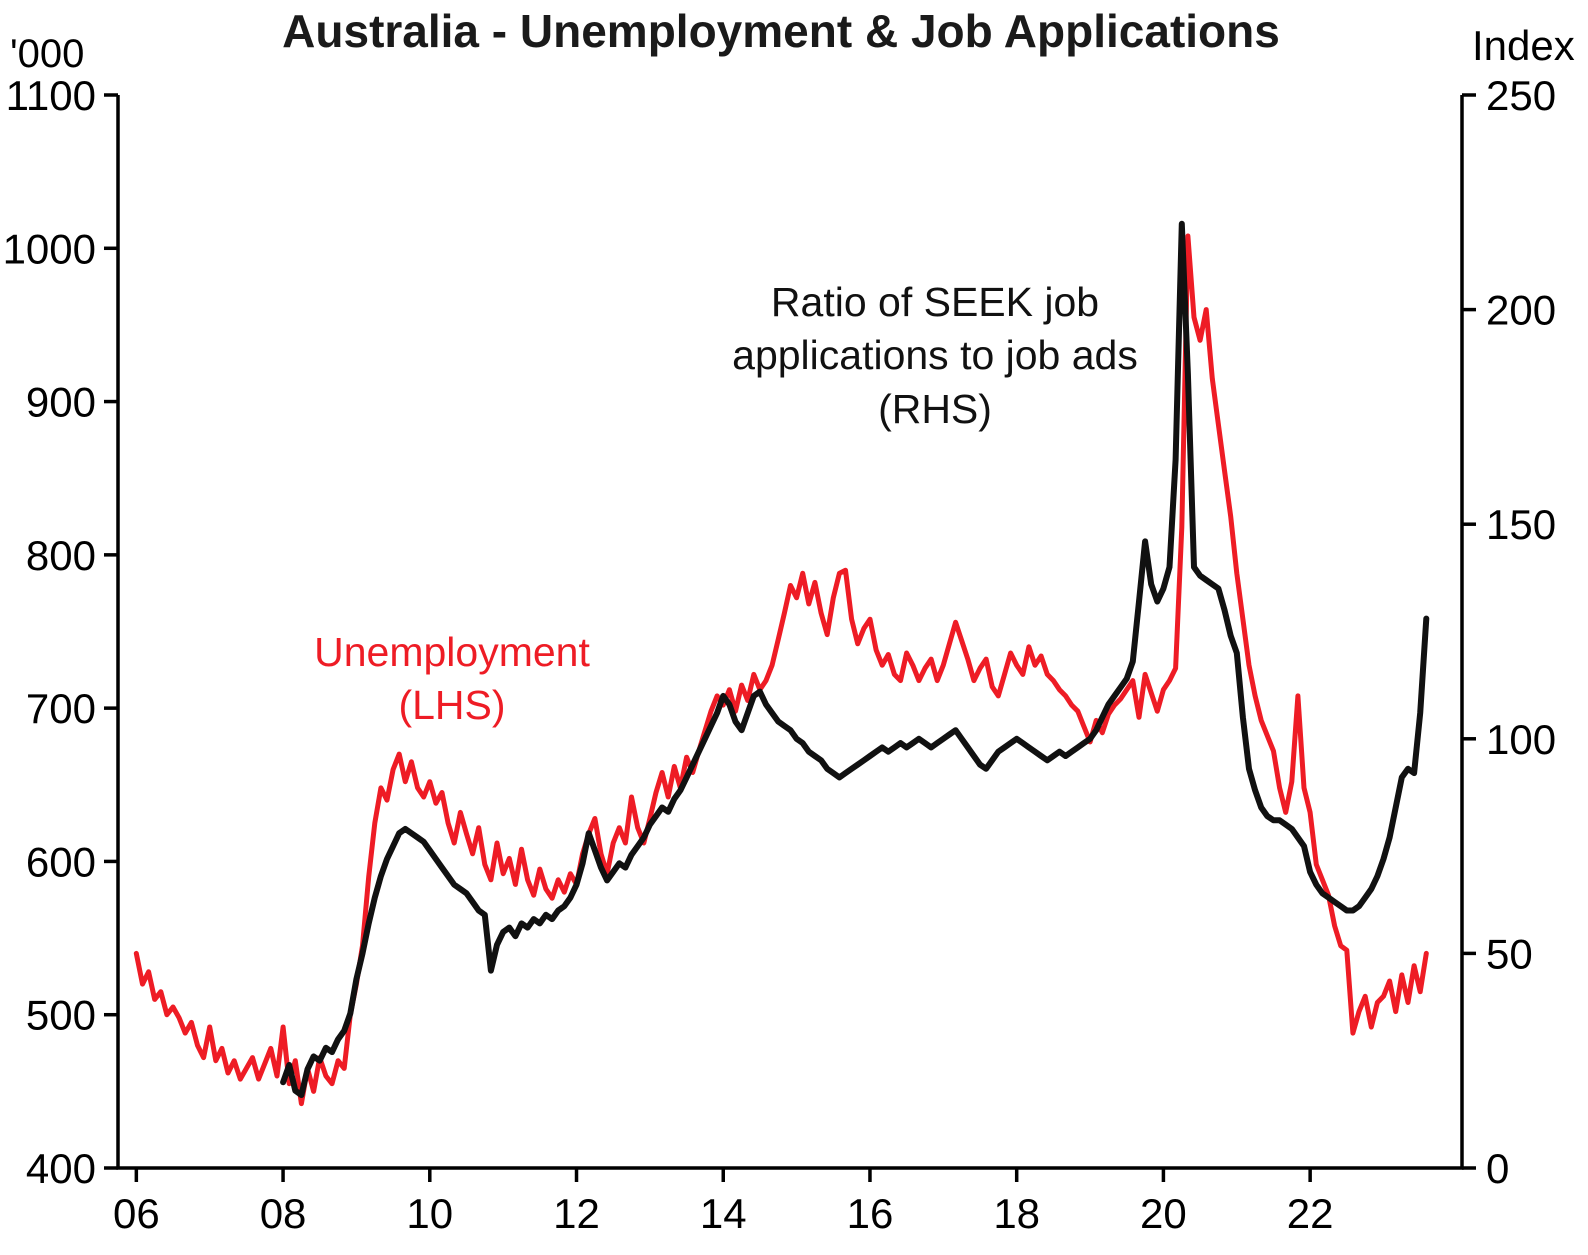  I want to click on right-axis-unit-label: Index, so click(1523, 45).